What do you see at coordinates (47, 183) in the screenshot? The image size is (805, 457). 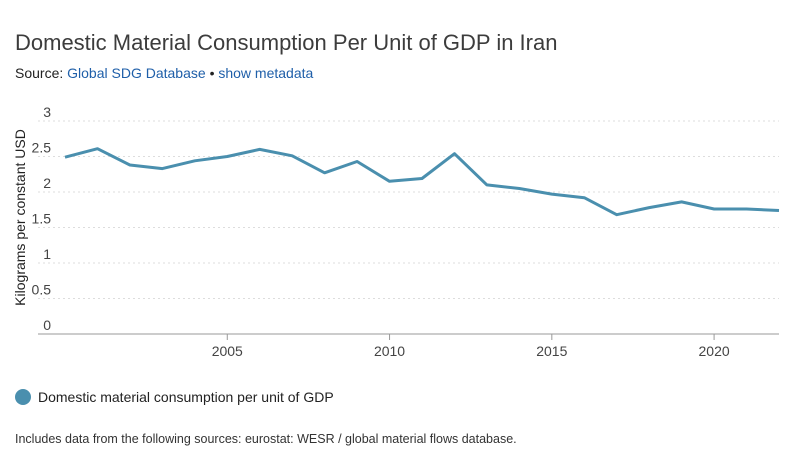 I see `y-tick-label: 2` at bounding box center [47, 183].